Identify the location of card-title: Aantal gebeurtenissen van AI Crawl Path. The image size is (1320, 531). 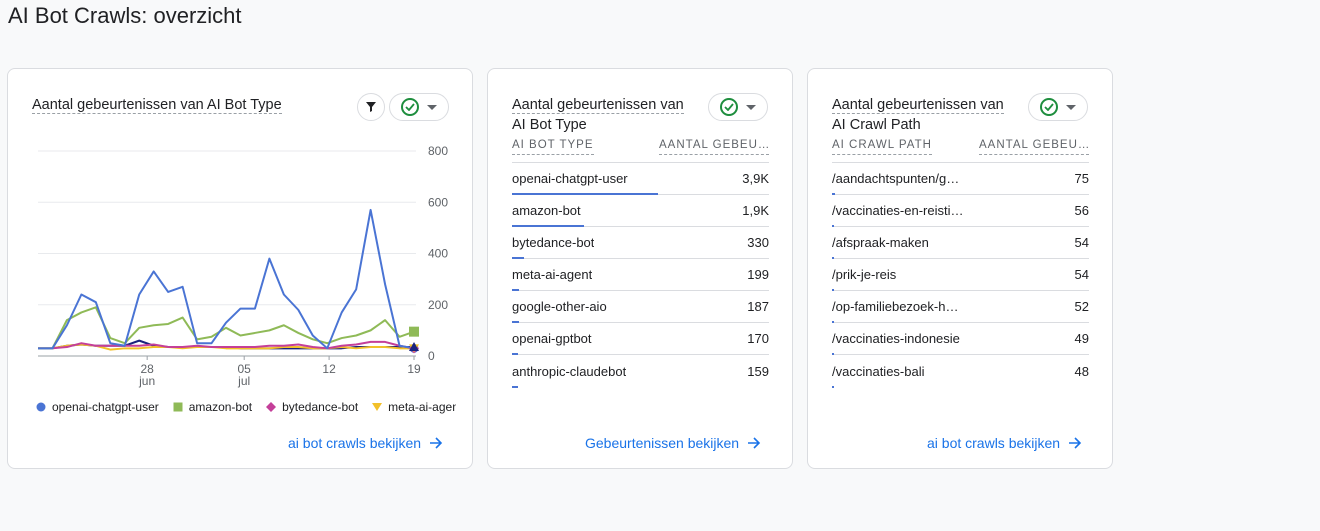
(918, 115).